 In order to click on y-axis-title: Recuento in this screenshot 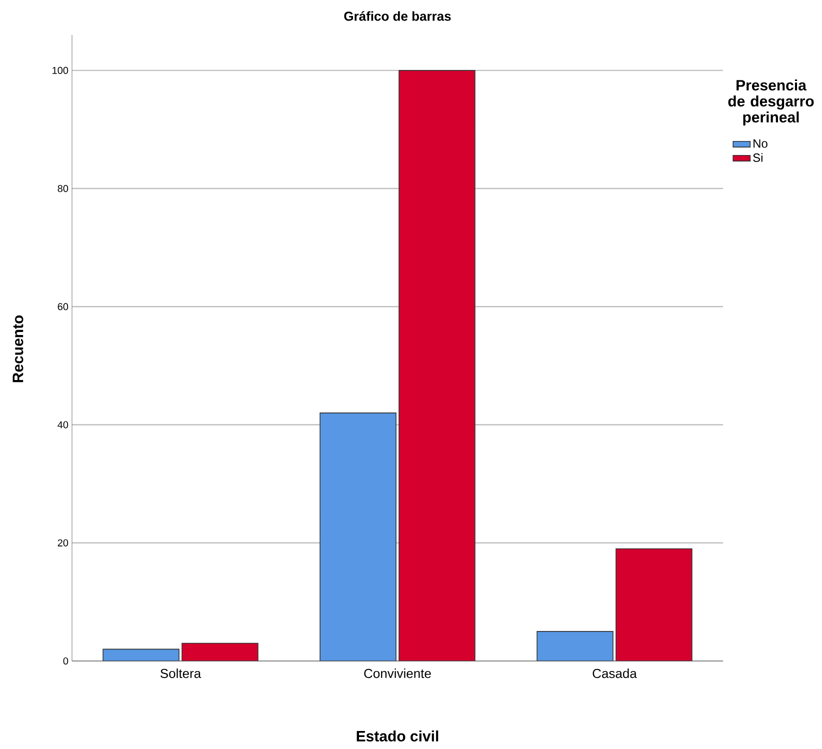, I will do `click(18, 348)`.